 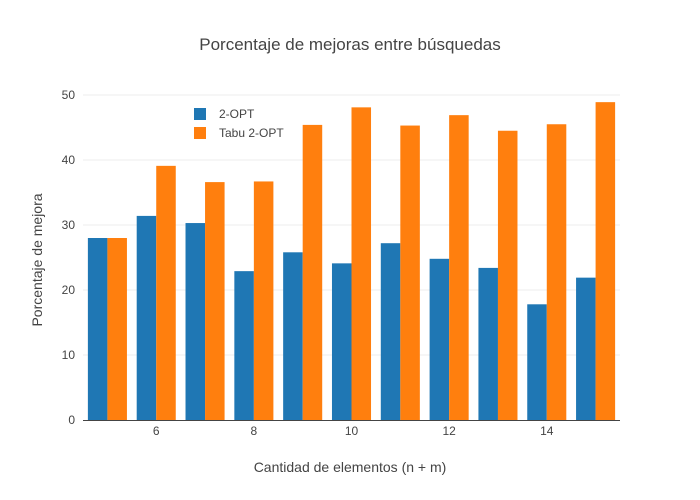 What do you see at coordinates (71, 420) in the screenshot?
I see `y-tick-label-0: 0` at bounding box center [71, 420].